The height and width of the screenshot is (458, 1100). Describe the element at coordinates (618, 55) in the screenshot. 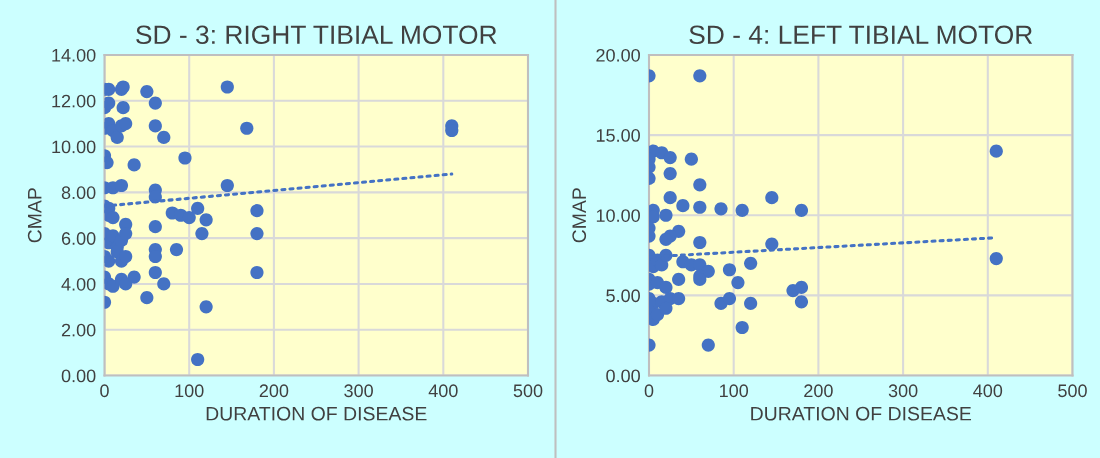

I see `y-tick-label: 20.00` at that location.